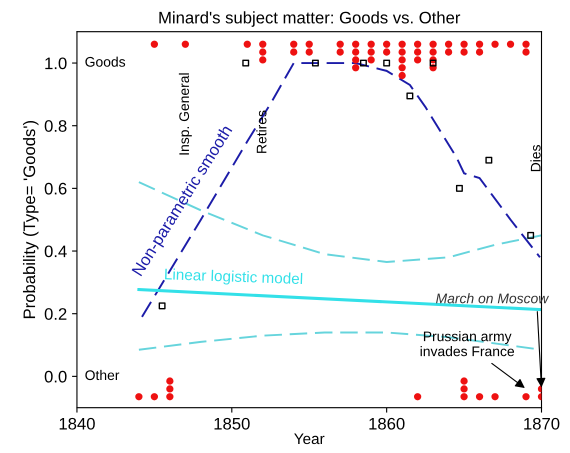  Describe the element at coordinates (105, 61) in the screenshot. I see `annotation: Goods` at that location.